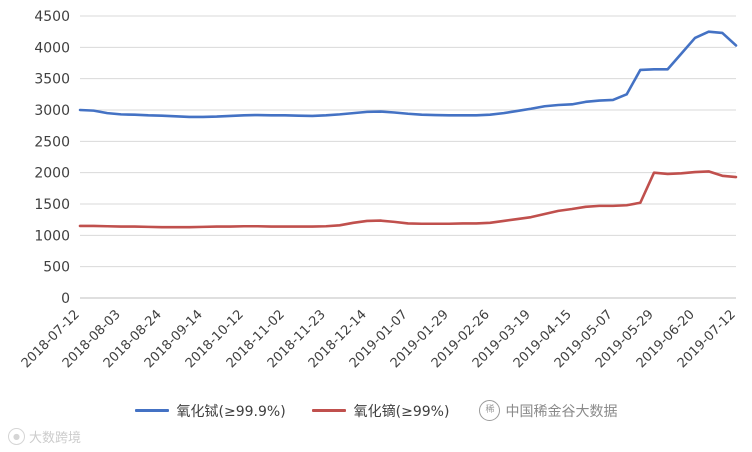 The height and width of the screenshot is (452, 752). I want to click on chart-legend: 氧化铽(≥99.9%) 氧化镝(≥99%) 稀 中国稀金谷大数据, so click(376, 410).